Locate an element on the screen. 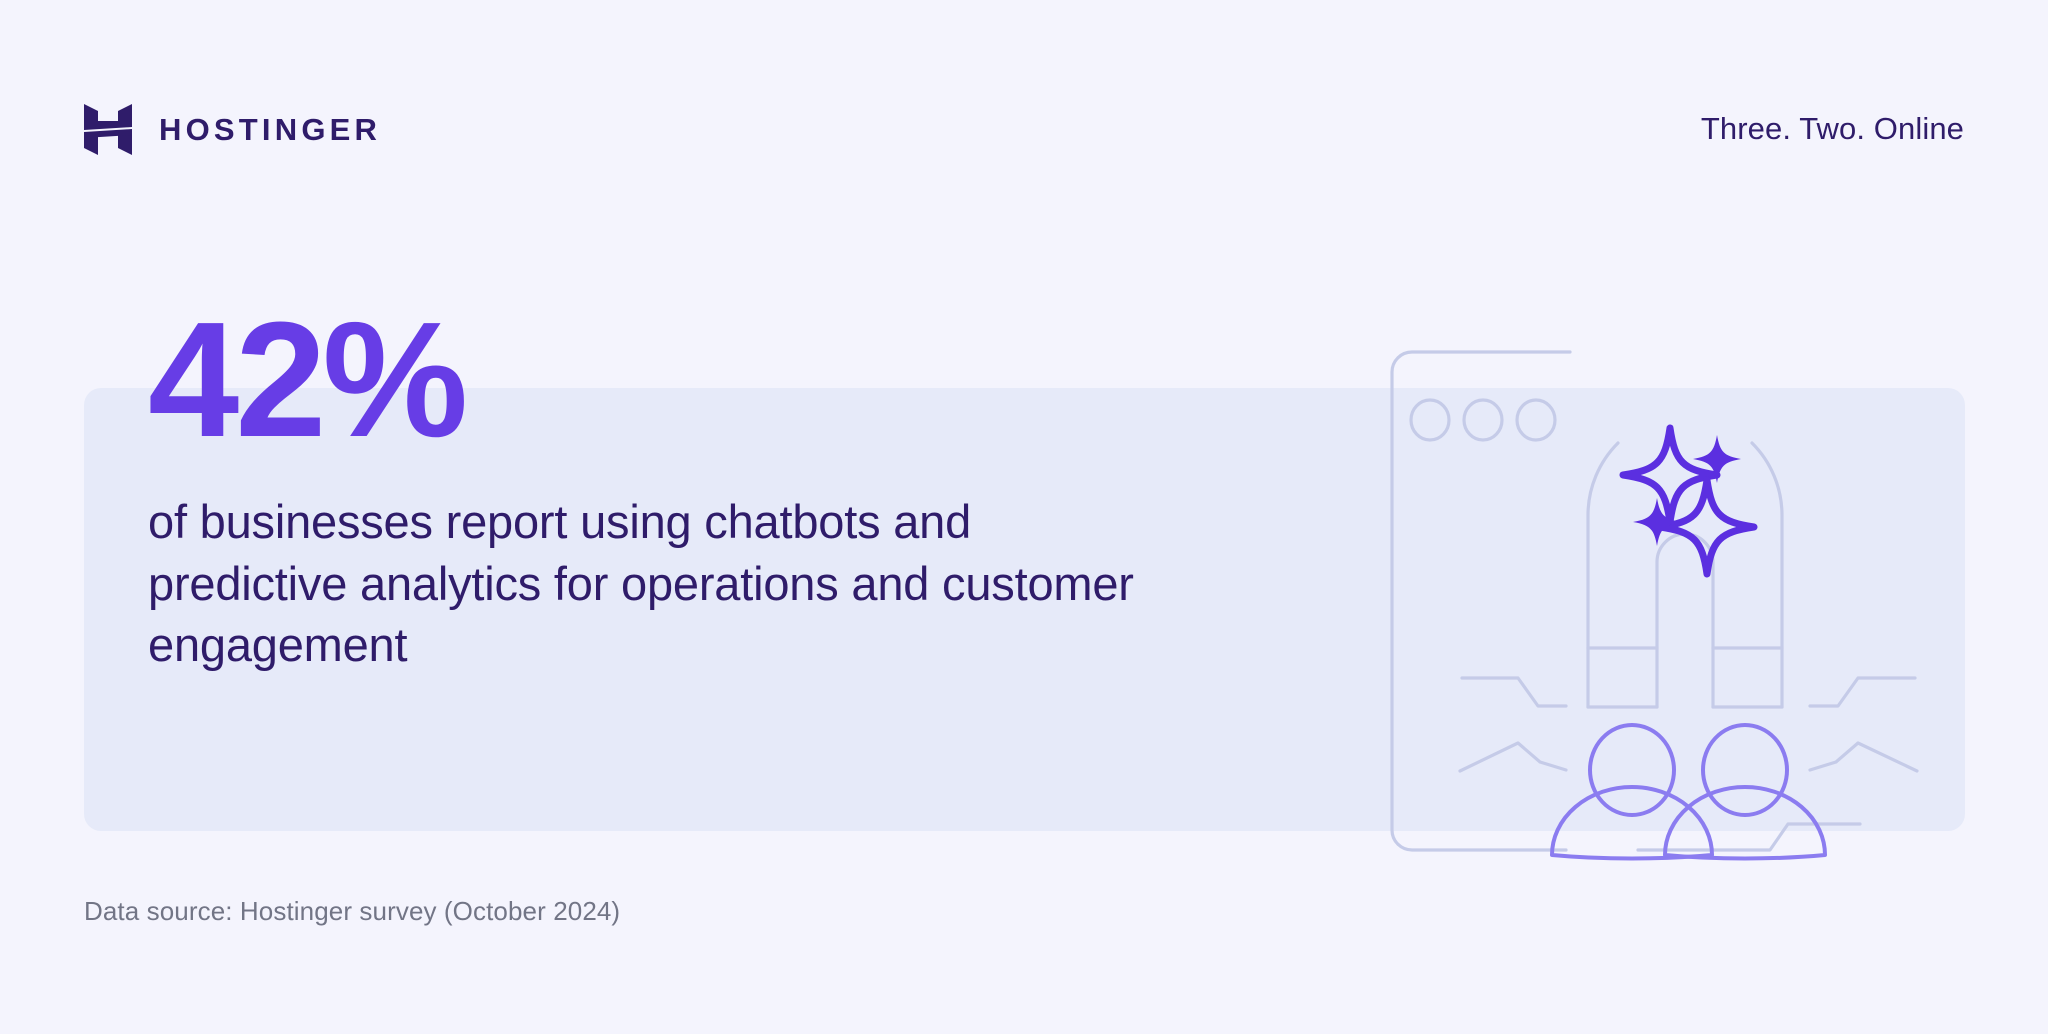  stat-value: 42% is located at coordinates (308, 379).